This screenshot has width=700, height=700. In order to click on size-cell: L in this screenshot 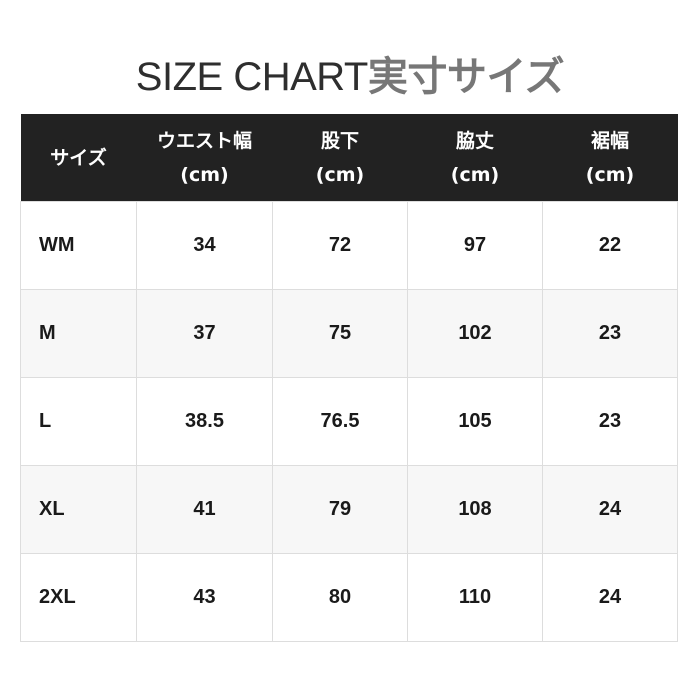, I will do `click(78, 421)`.